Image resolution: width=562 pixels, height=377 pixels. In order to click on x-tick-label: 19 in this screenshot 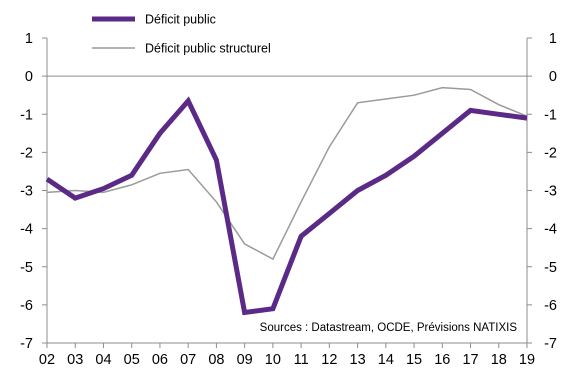, I will do `click(527, 360)`.